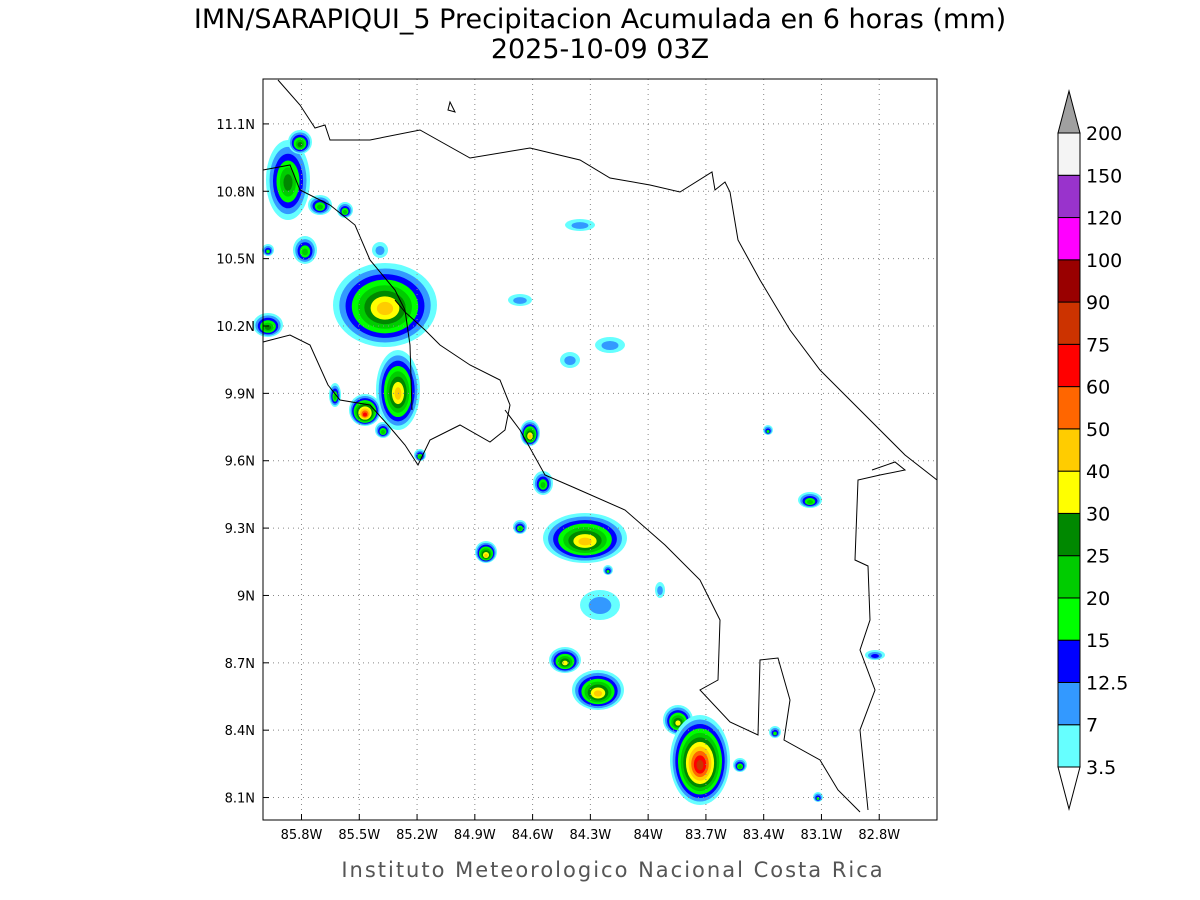 The width and height of the screenshot is (1200, 900). What do you see at coordinates (1104, 219) in the screenshot?
I see `colorbar-label: 120` at bounding box center [1104, 219].